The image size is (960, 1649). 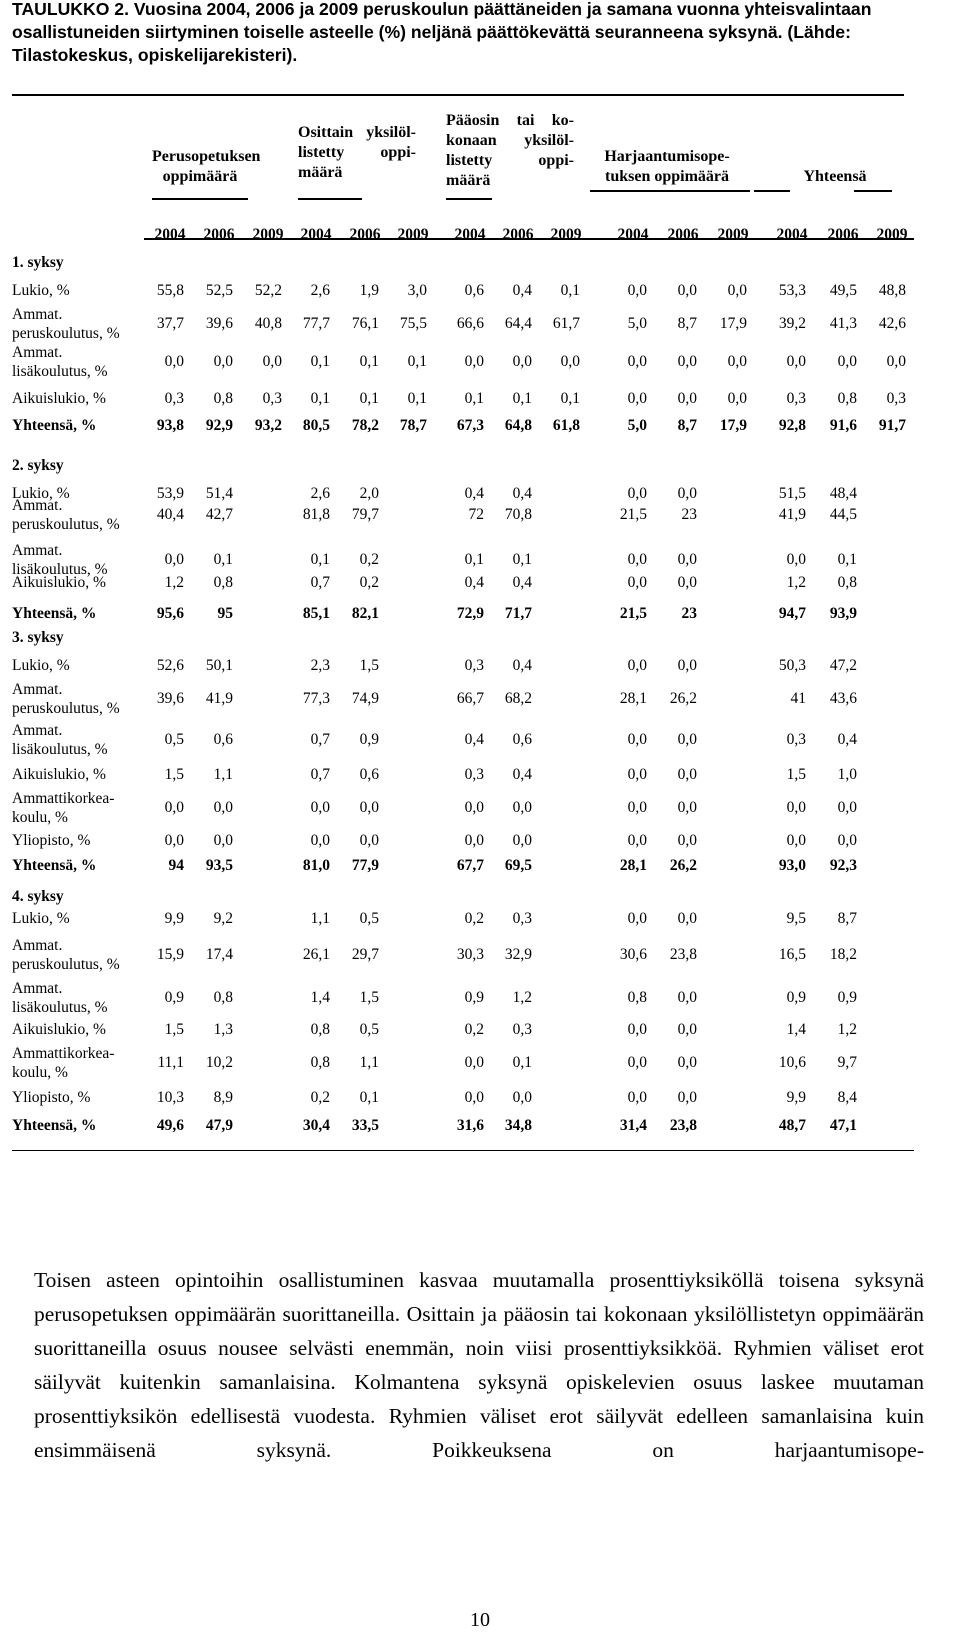 What do you see at coordinates (470, 1125) in the screenshot?
I see `table-cell: 31,6` at bounding box center [470, 1125].